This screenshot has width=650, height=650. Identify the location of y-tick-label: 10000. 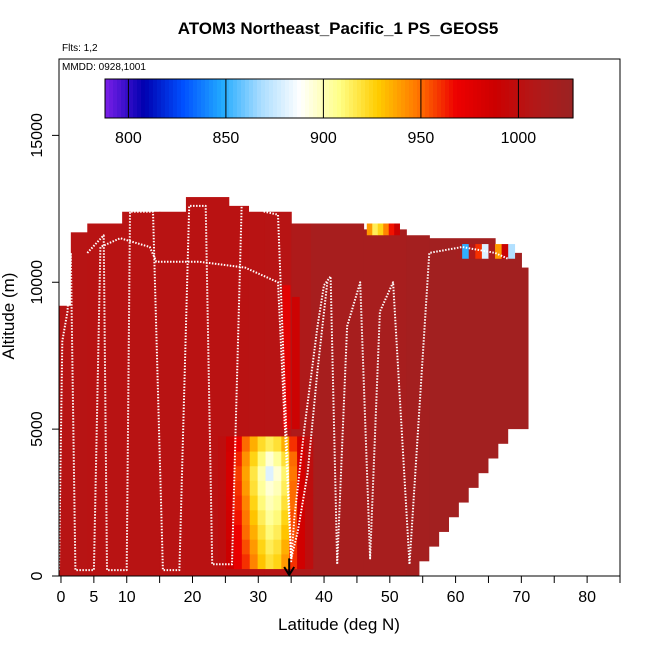
(37, 282).